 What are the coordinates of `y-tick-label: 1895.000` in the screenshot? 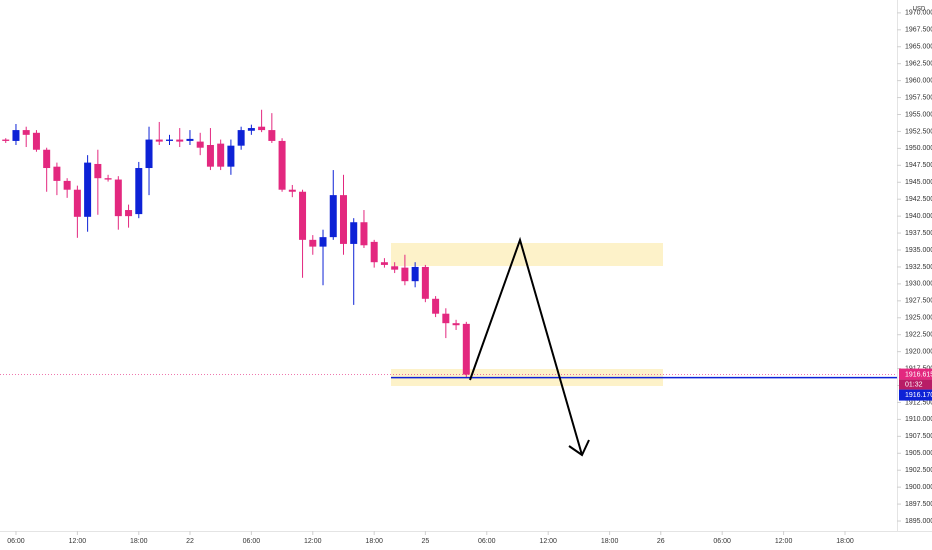 It's located at (918, 521).